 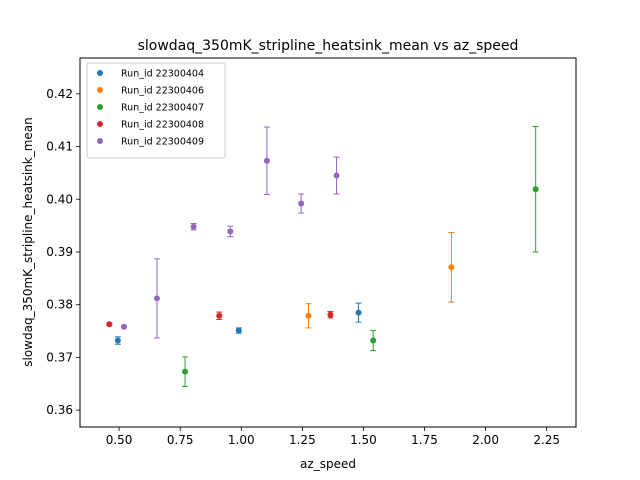 I want to click on x-tick-label: 0.50, so click(x=119, y=440).